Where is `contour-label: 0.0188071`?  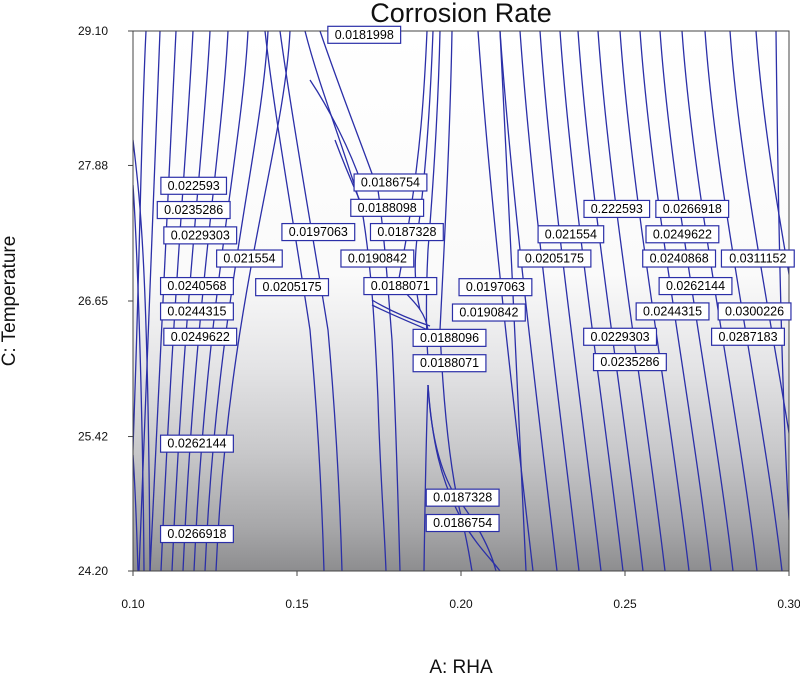
contour-label: 0.0188071 is located at coordinates (400, 286).